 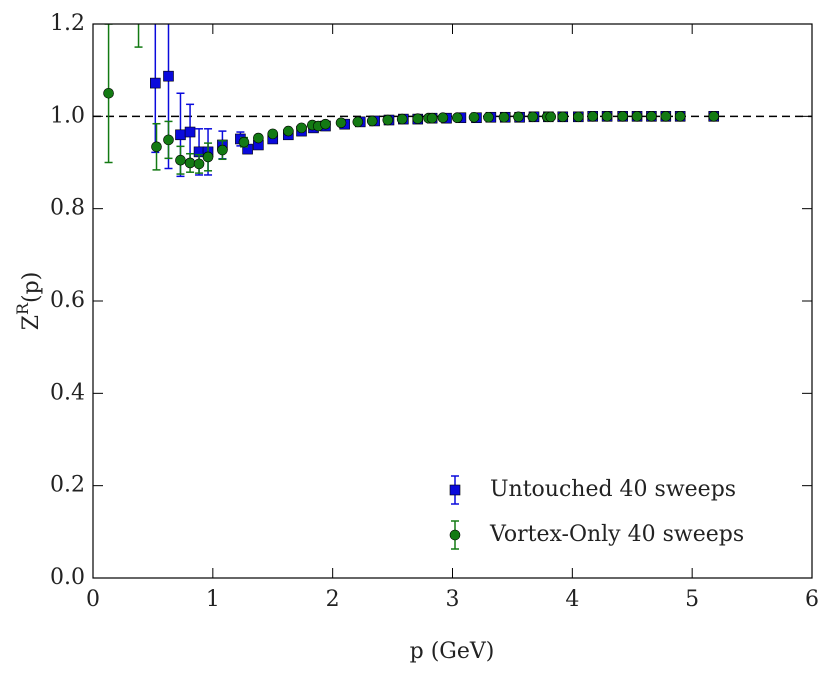 What do you see at coordinates (613, 489) in the screenshot?
I see `legend-label: Untouched 40 sweeps` at bounding box center [613, 489].